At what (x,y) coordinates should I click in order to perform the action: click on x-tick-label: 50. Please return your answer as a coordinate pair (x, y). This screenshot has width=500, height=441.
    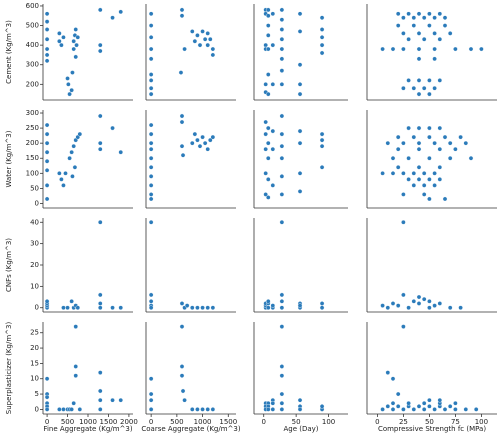
    Looking at the image, I should click on (429, 422).